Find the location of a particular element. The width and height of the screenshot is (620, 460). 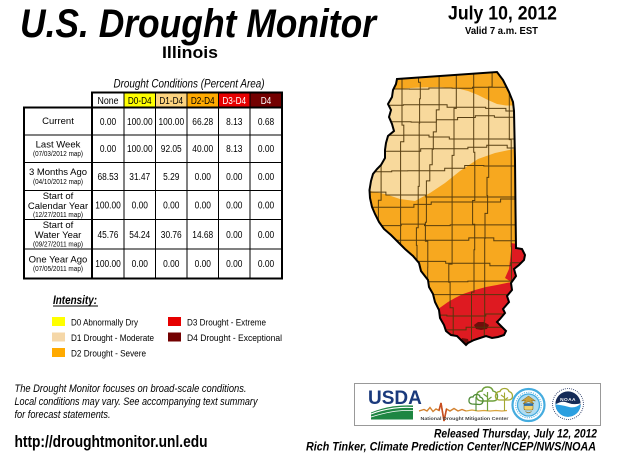

svg-text: Illinois is located at coordinates (190, 52).